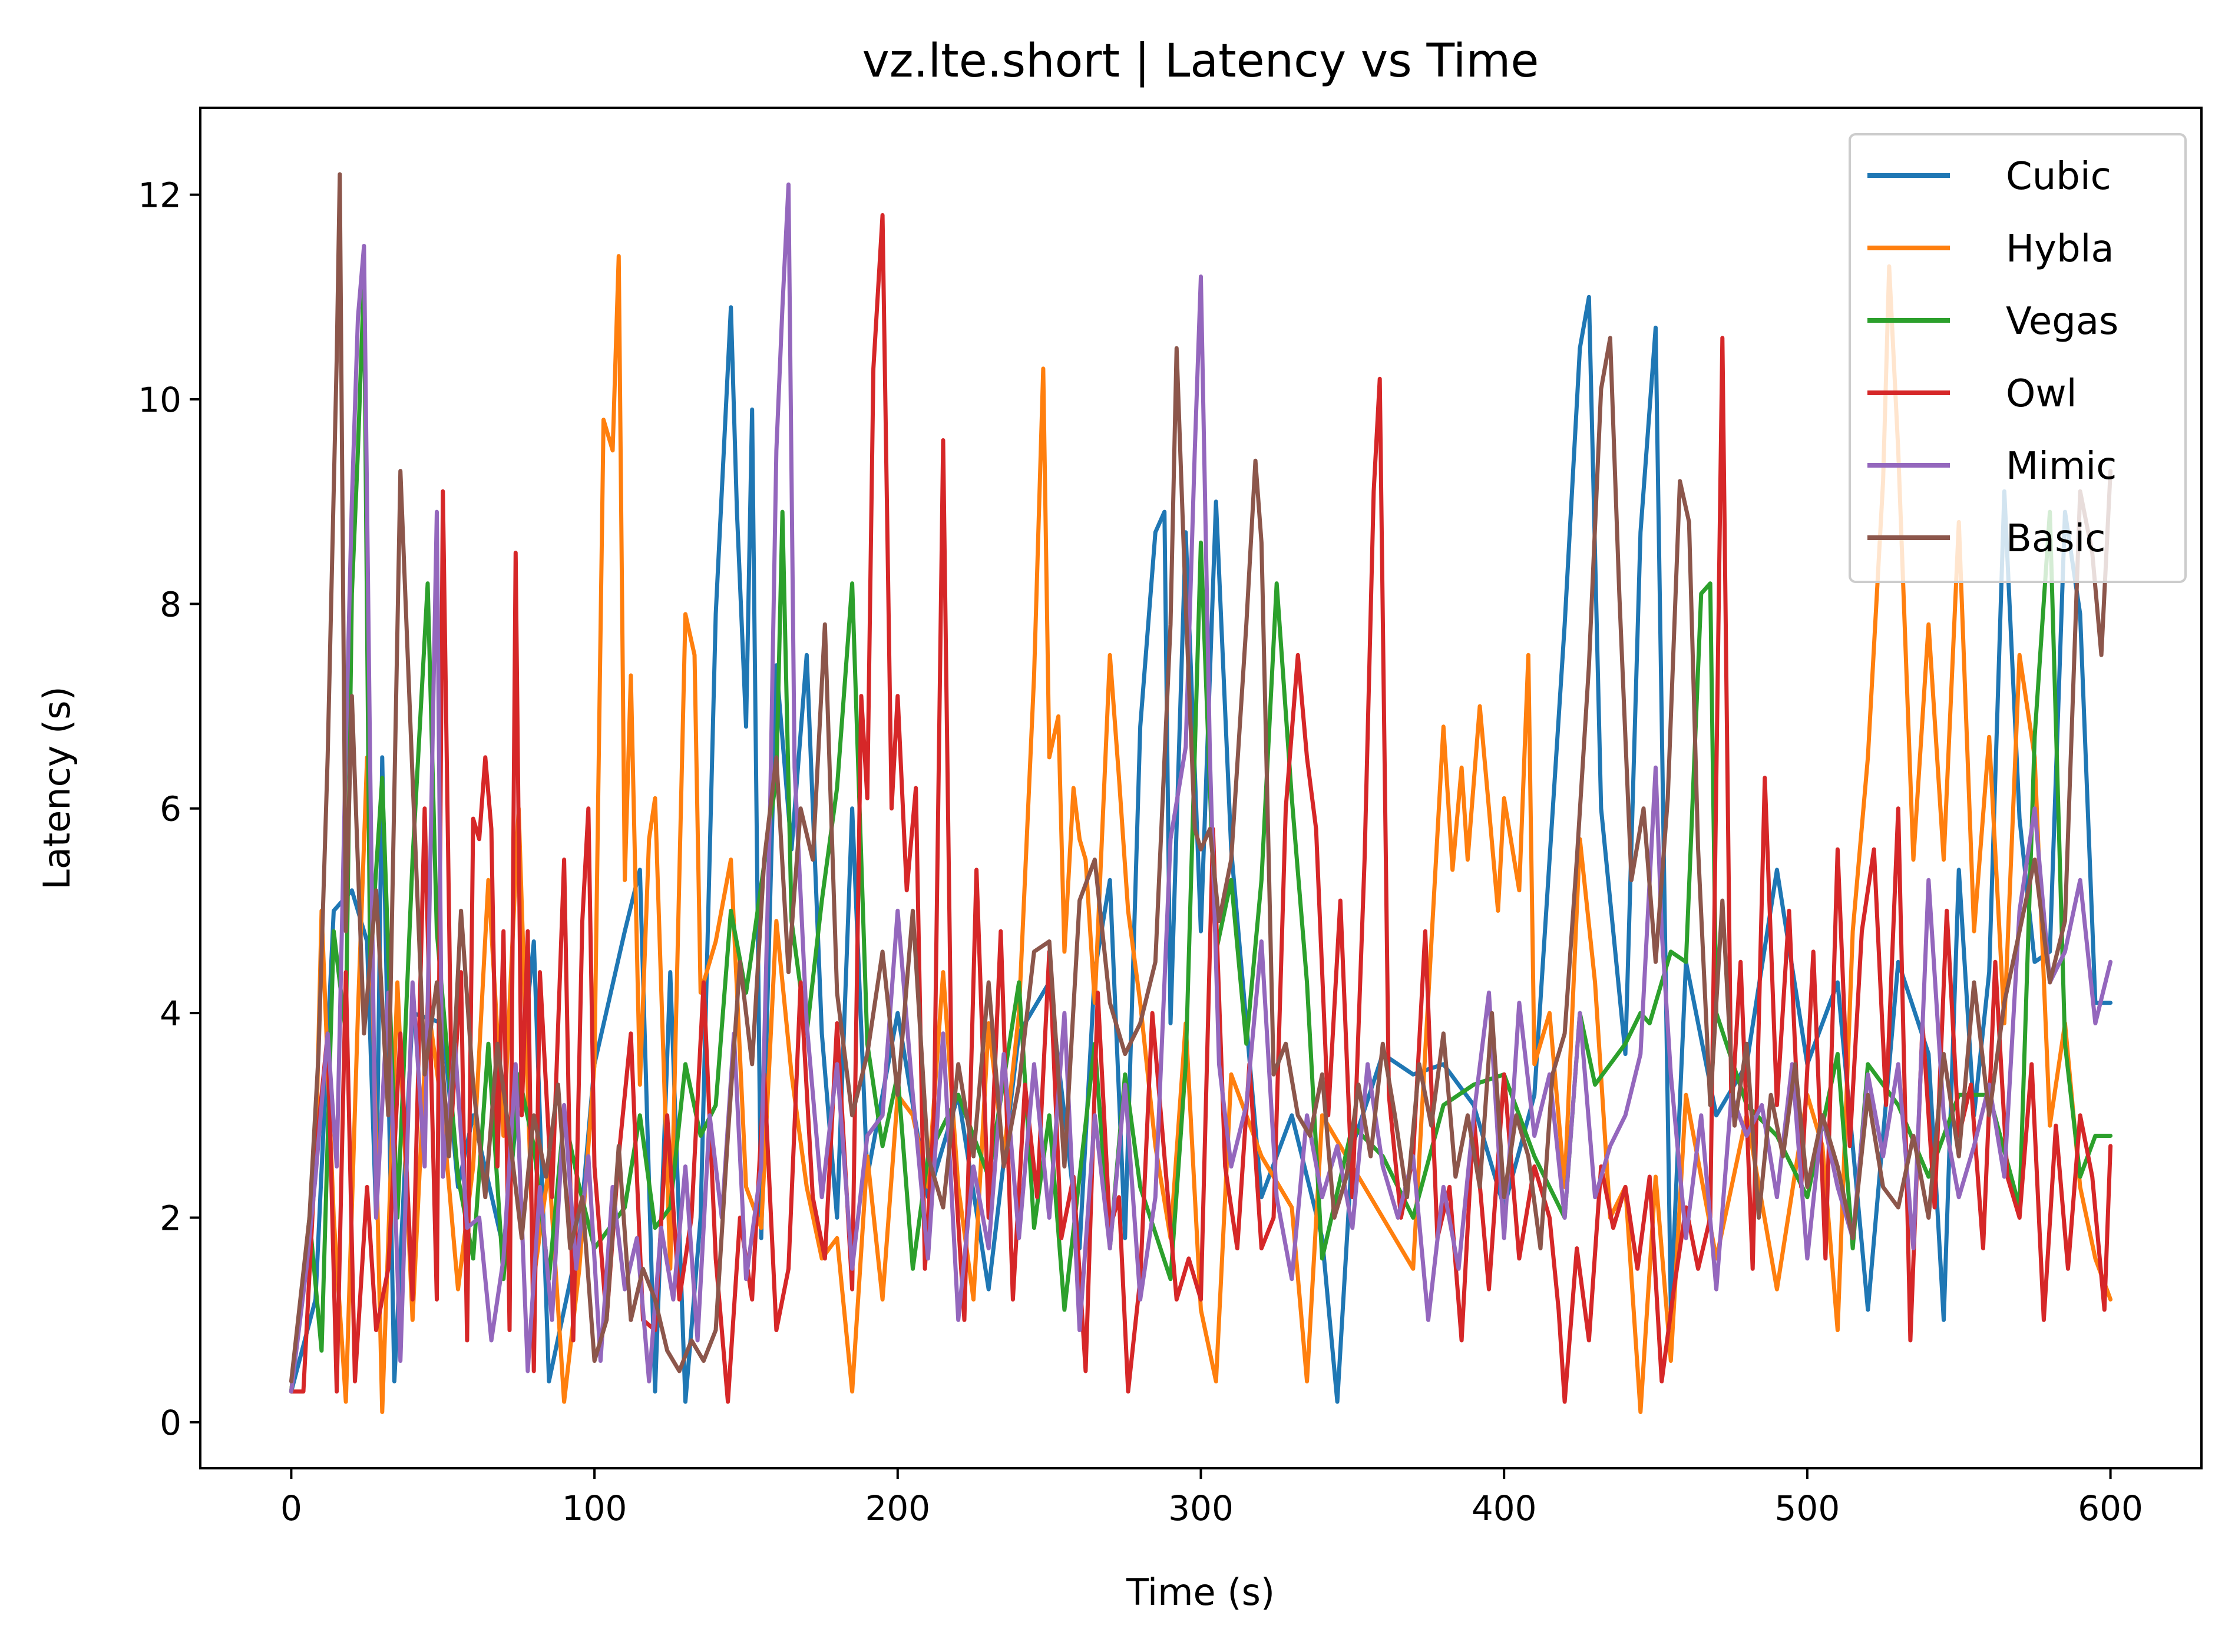  I want to click on x-tick-label: 200, so click(897, 1508).